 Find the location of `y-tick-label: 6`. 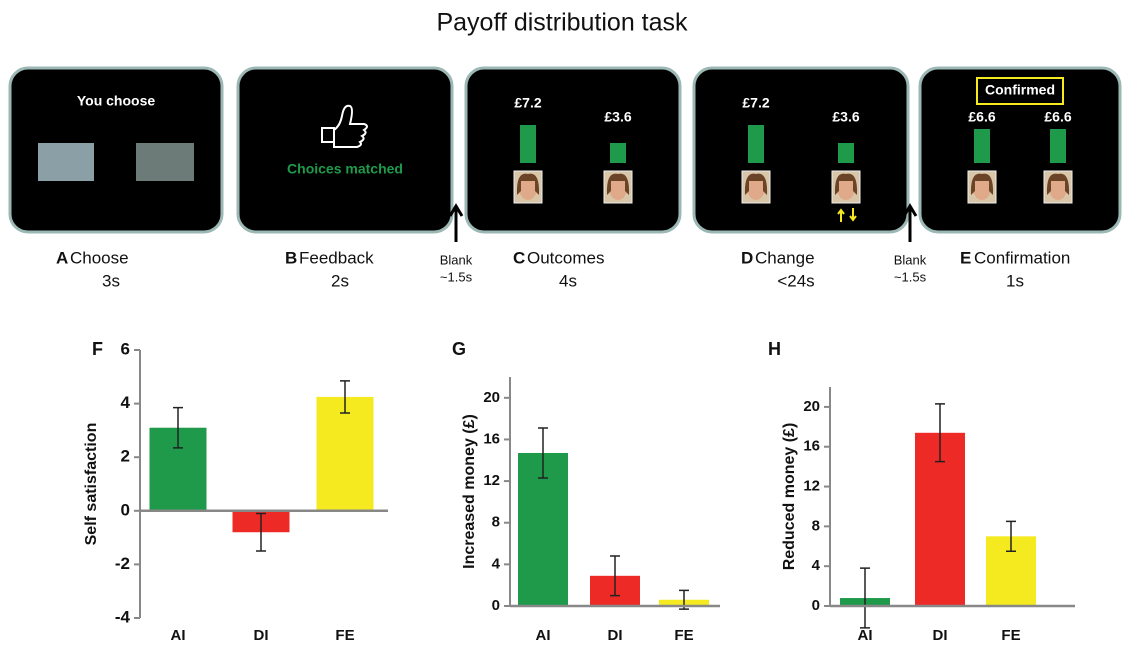

y-tick-label: 6 is located at coordinates (125, 348).